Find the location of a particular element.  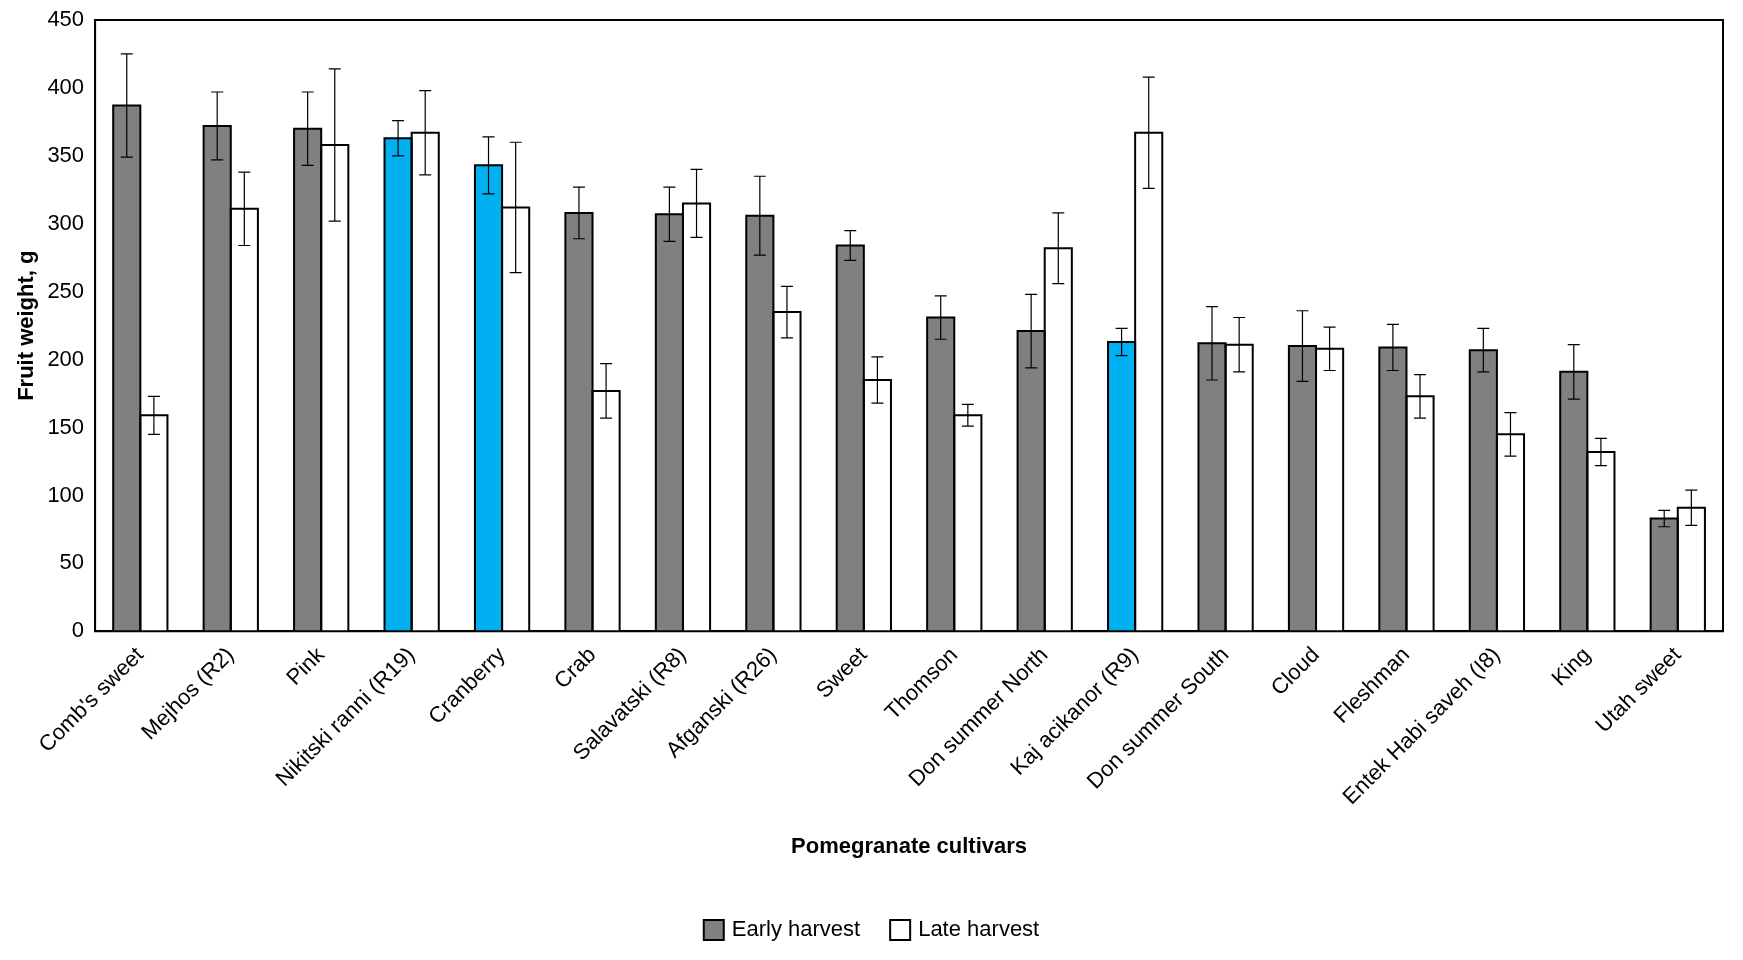

y-tick-label: 250 is located at coordinates (66, 290).